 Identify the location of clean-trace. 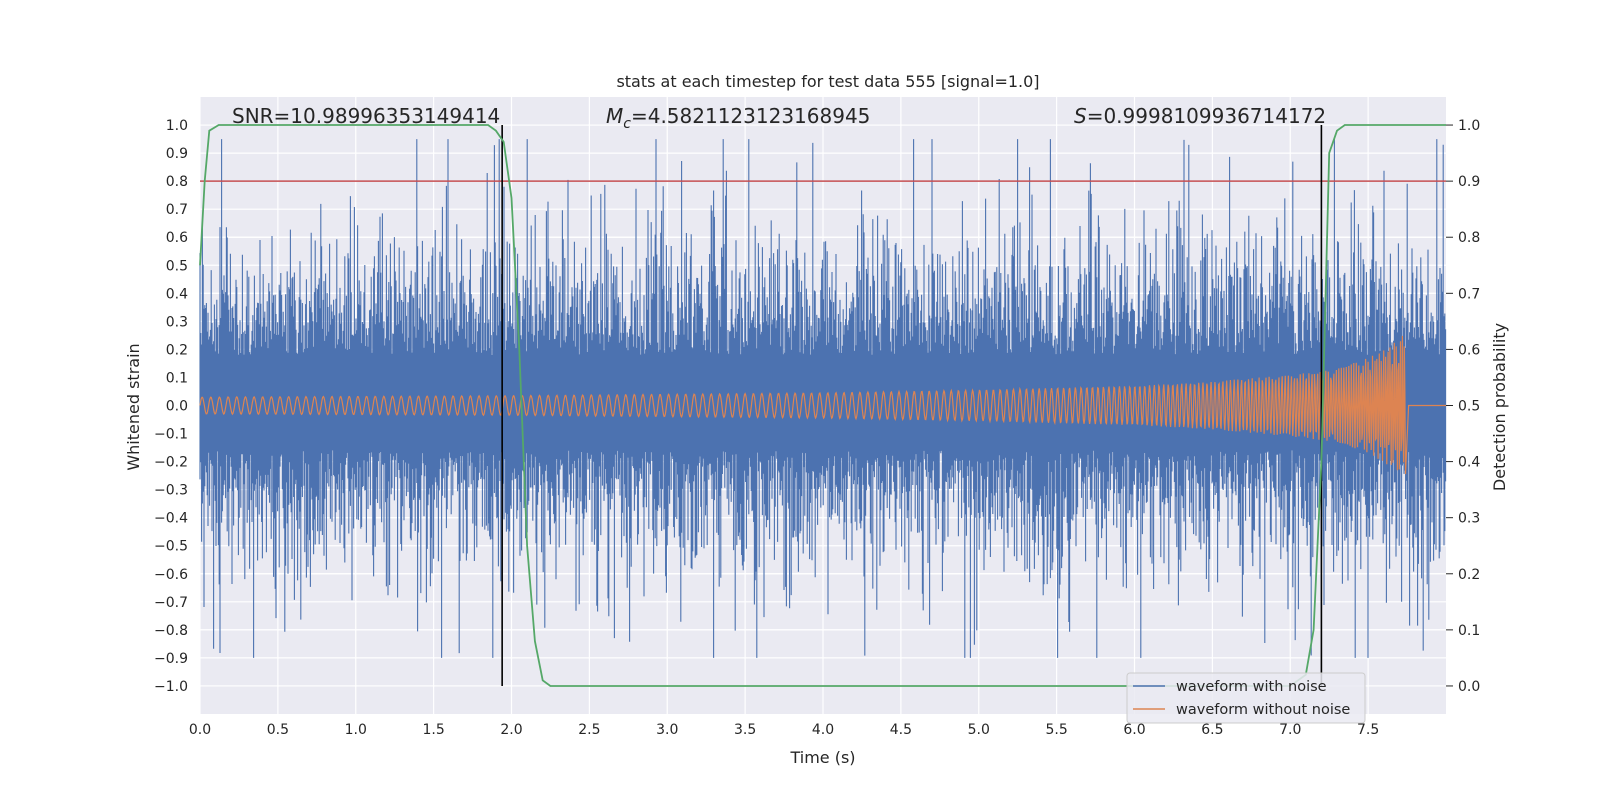
(822, 405).